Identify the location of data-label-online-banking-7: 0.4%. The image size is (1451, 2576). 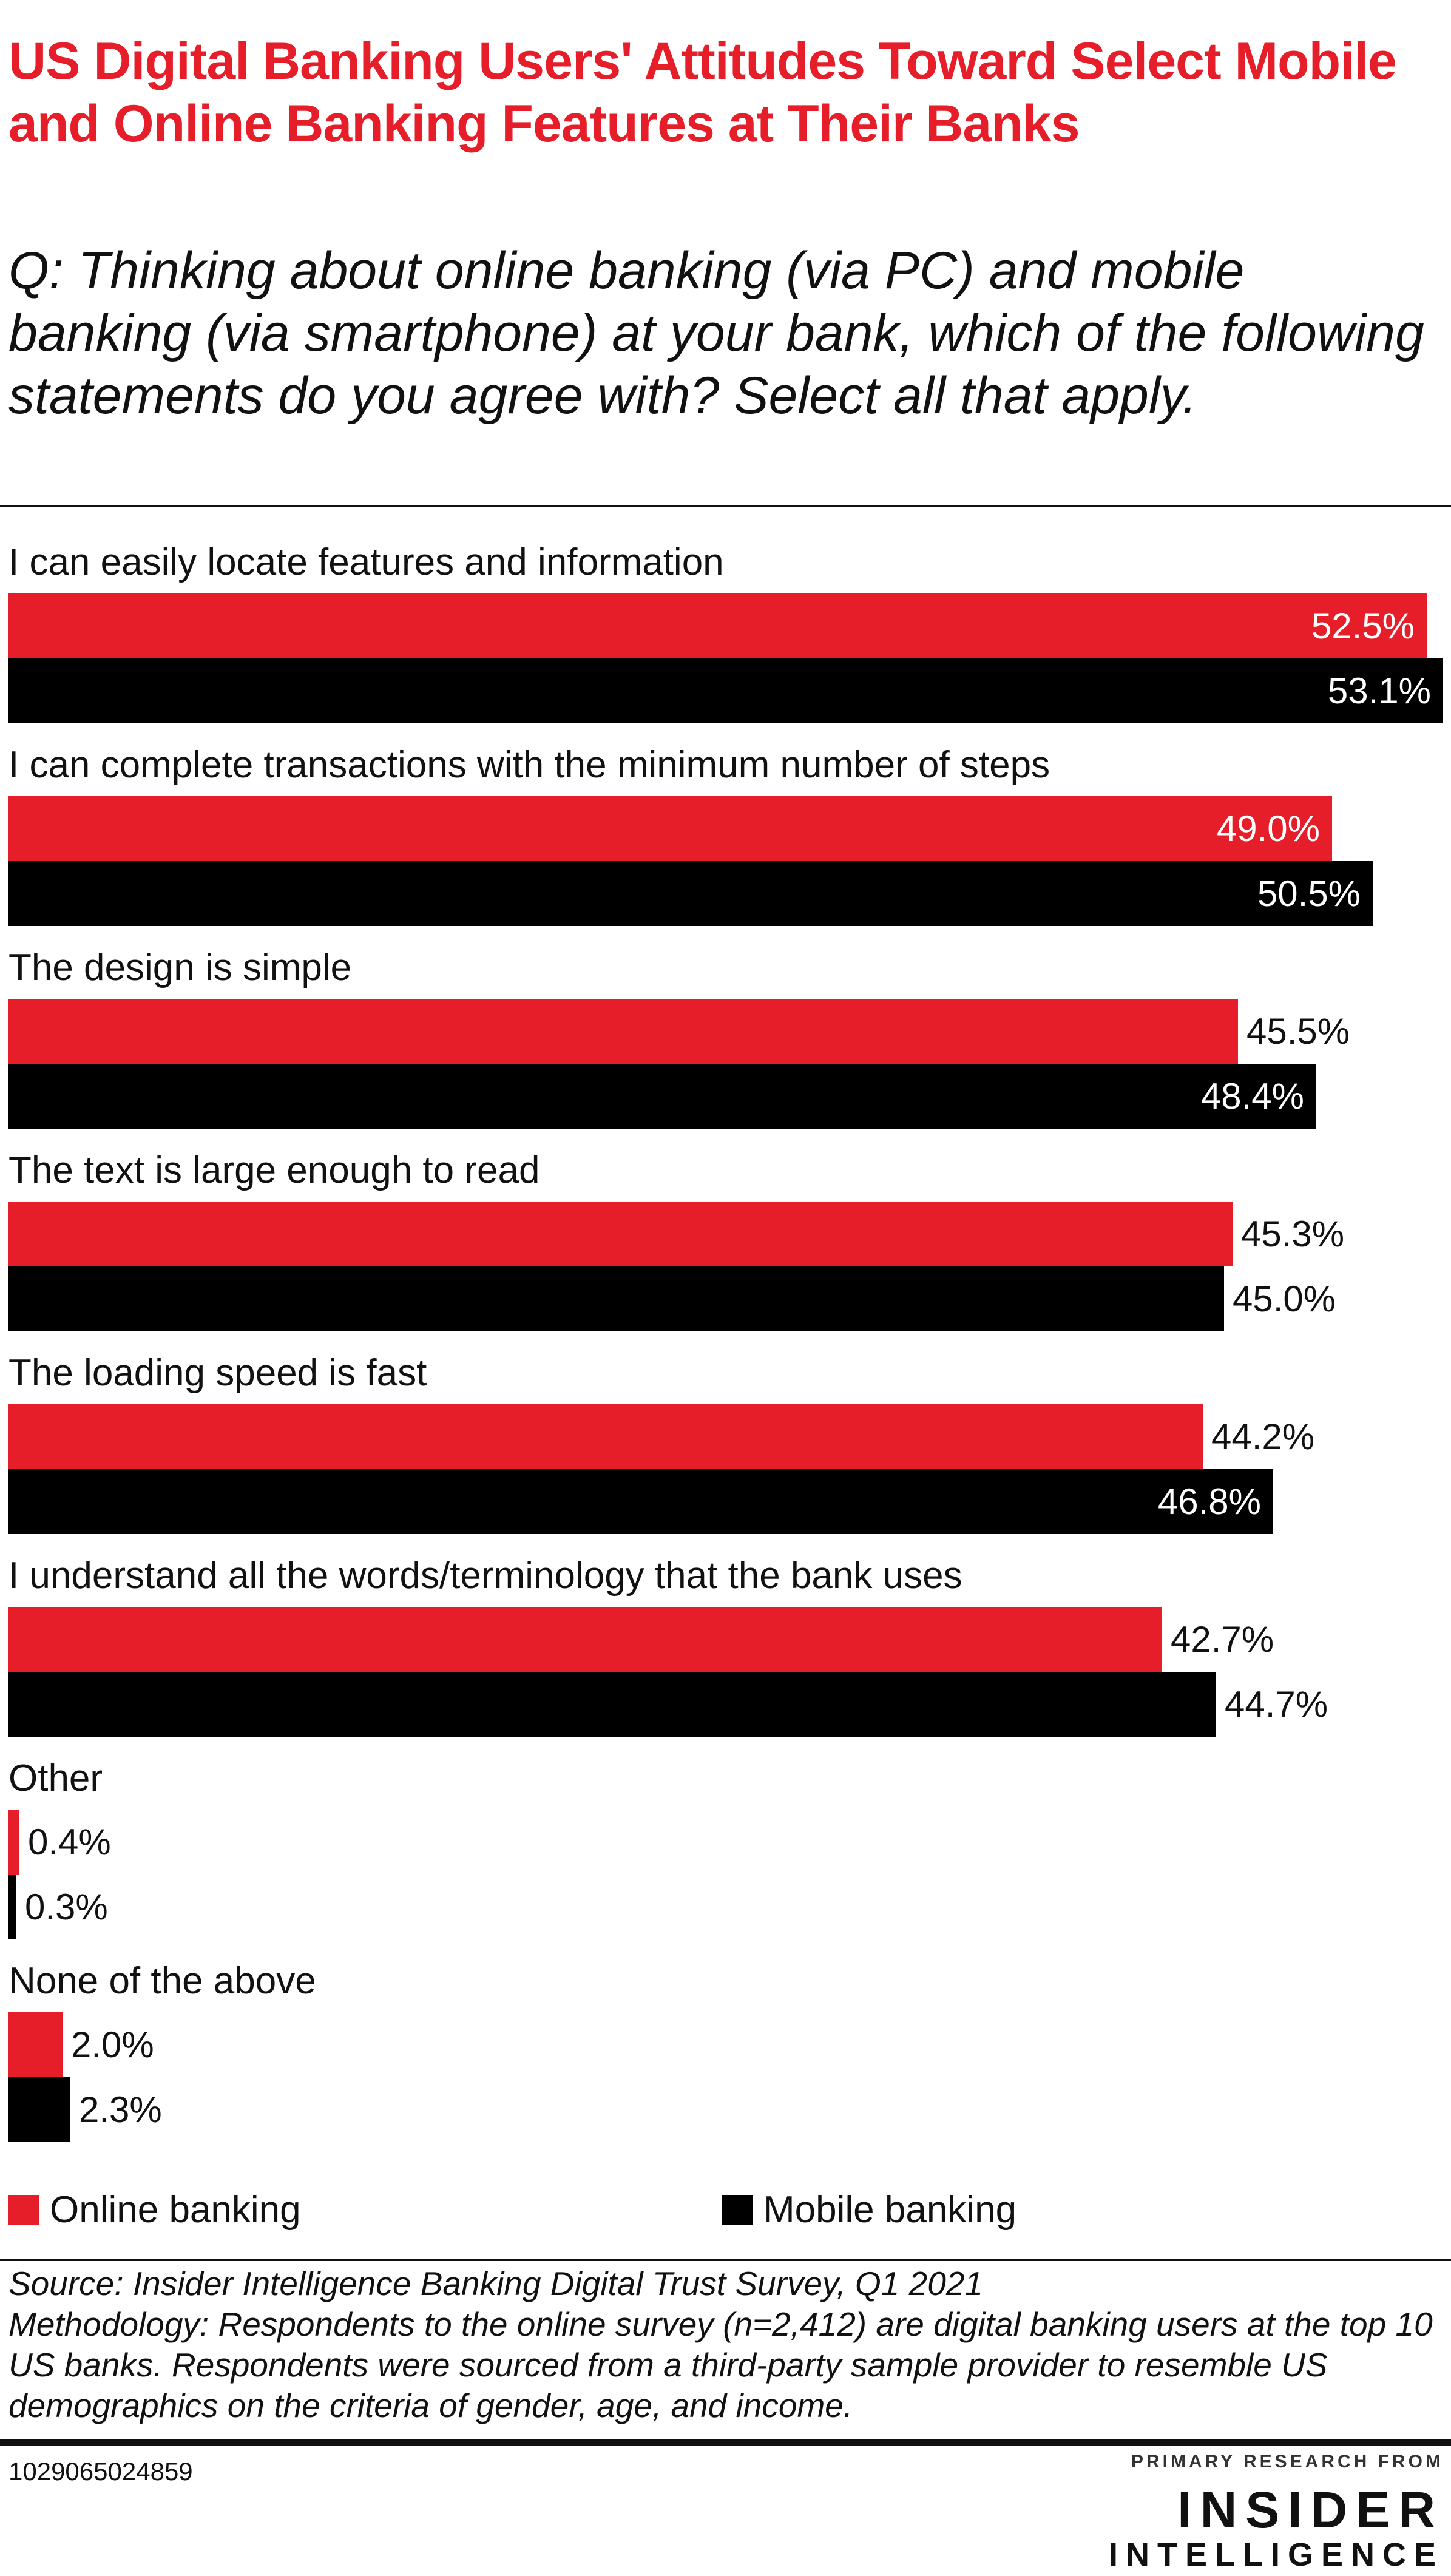
(69, 1842).